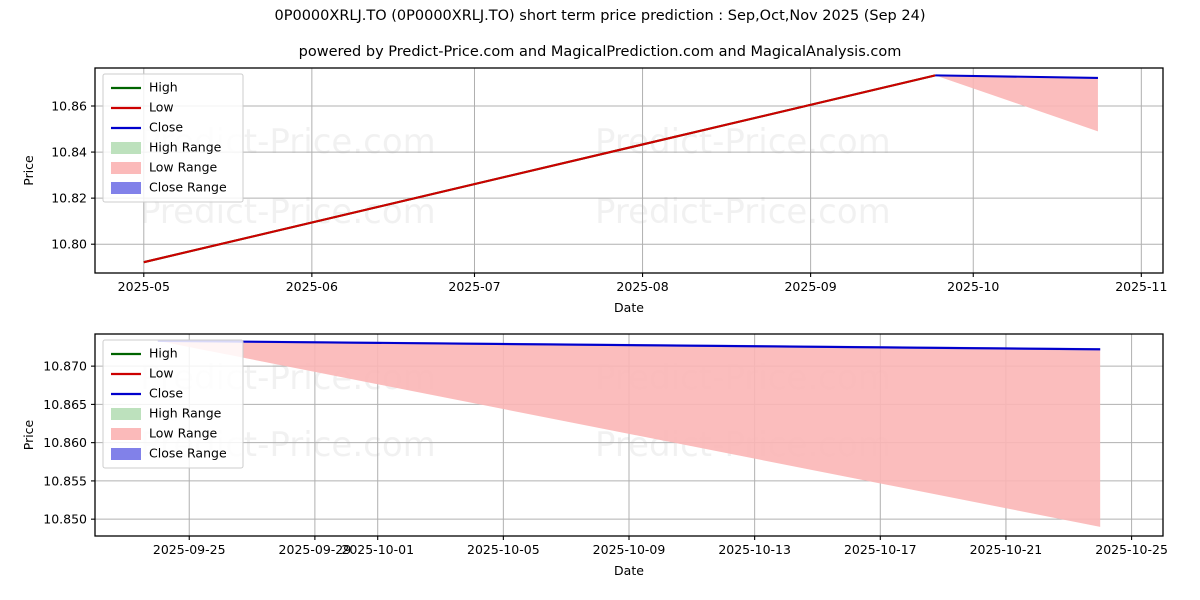 The height and width of the screenshot is (600, 1200). Describe the element at coordinates (503, 549) in the screenshot. I see `x-tick-label: 2025-10-05` at that location.